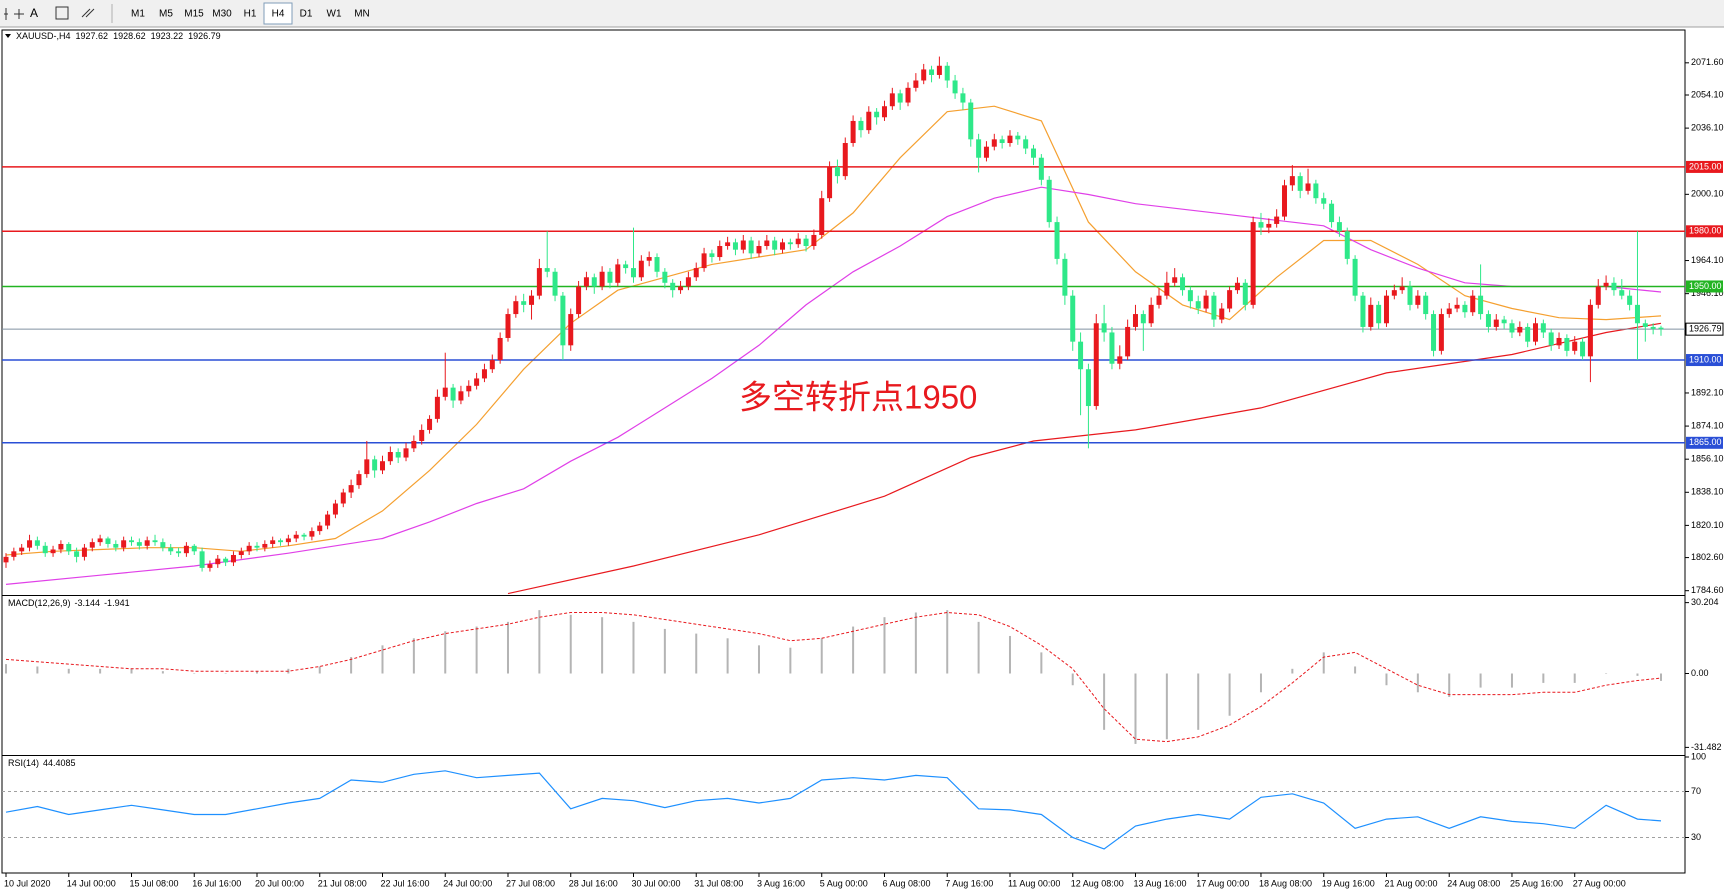 The width and height of the screenshot is (1724, 895). What do you see at coordinates (88, 13) in the screenshot?
I see `shapes-icon` at bounding box center [88, 13].